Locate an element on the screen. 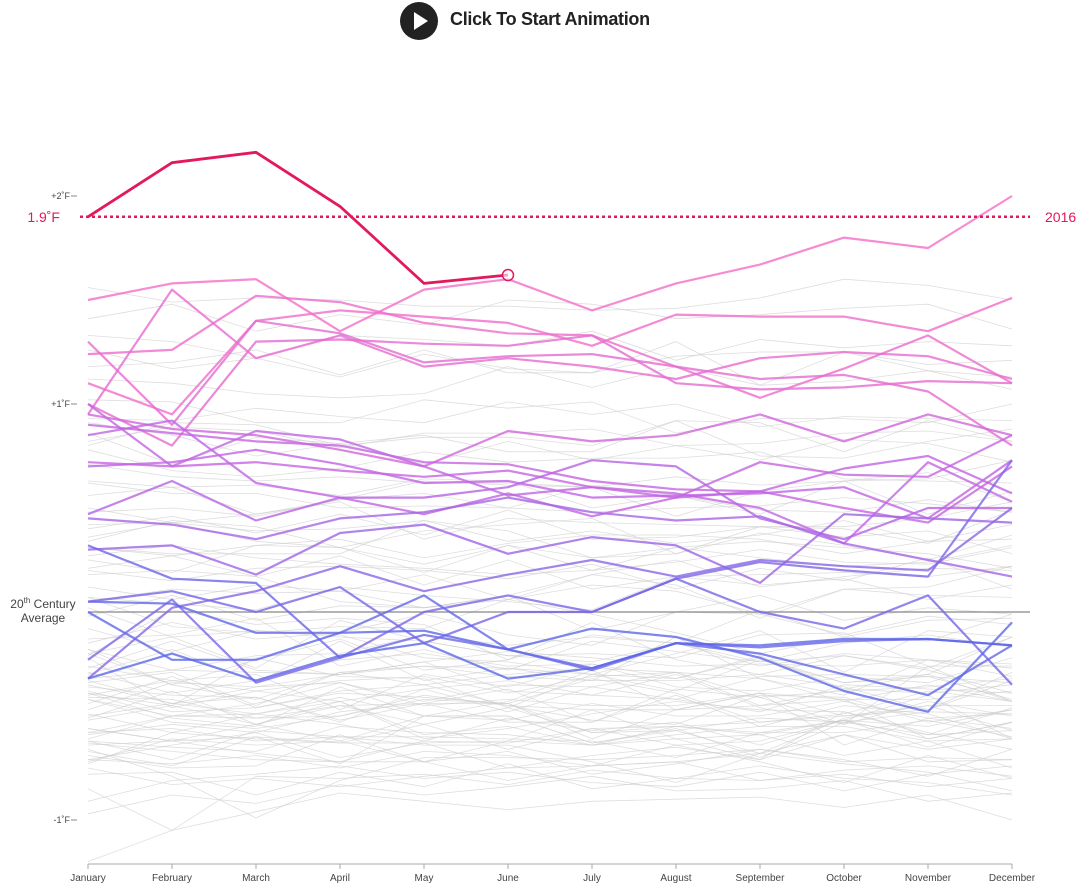 The height and width of the screenshot is (889, 1088). series-line-2013 is located at coordinates (550, 440).